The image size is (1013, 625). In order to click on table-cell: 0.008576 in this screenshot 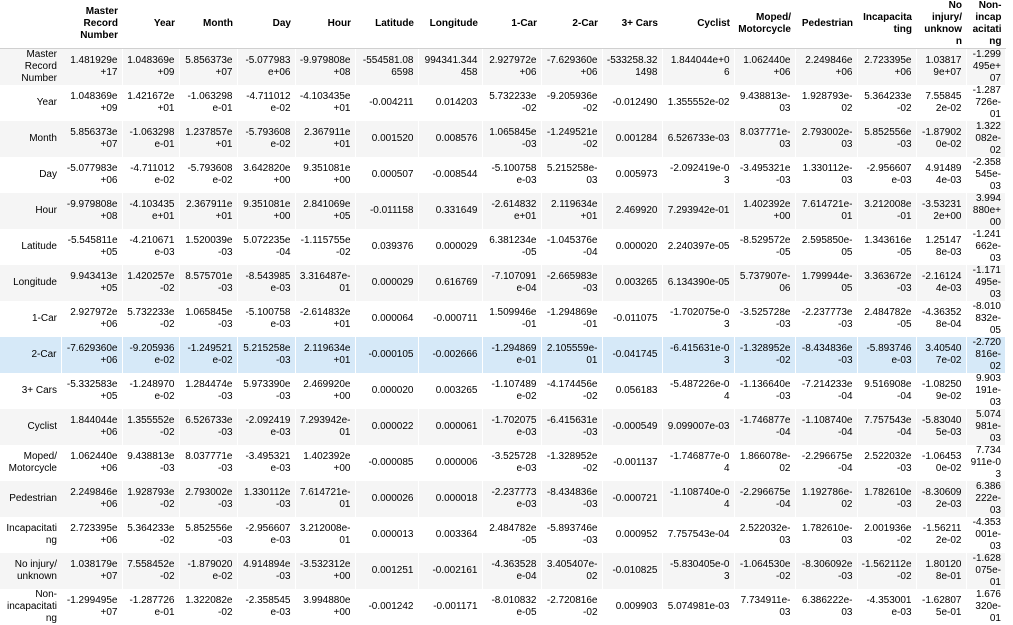, I will do `click(450, 139)`.